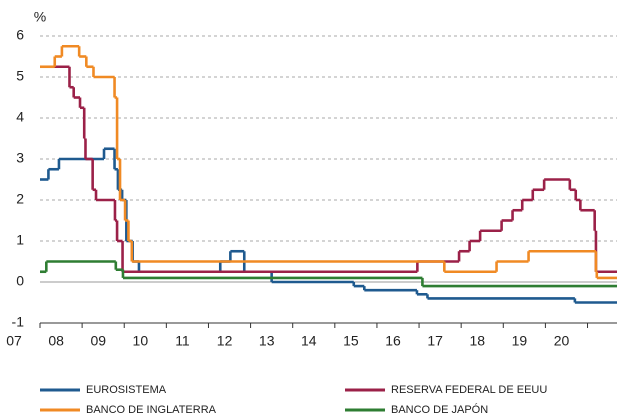 The image size is (617, 419). Describe the element at coordinates (439, 409) in the screenshot. I see `legend-label: BANCO DE JAPÓN` at that location.